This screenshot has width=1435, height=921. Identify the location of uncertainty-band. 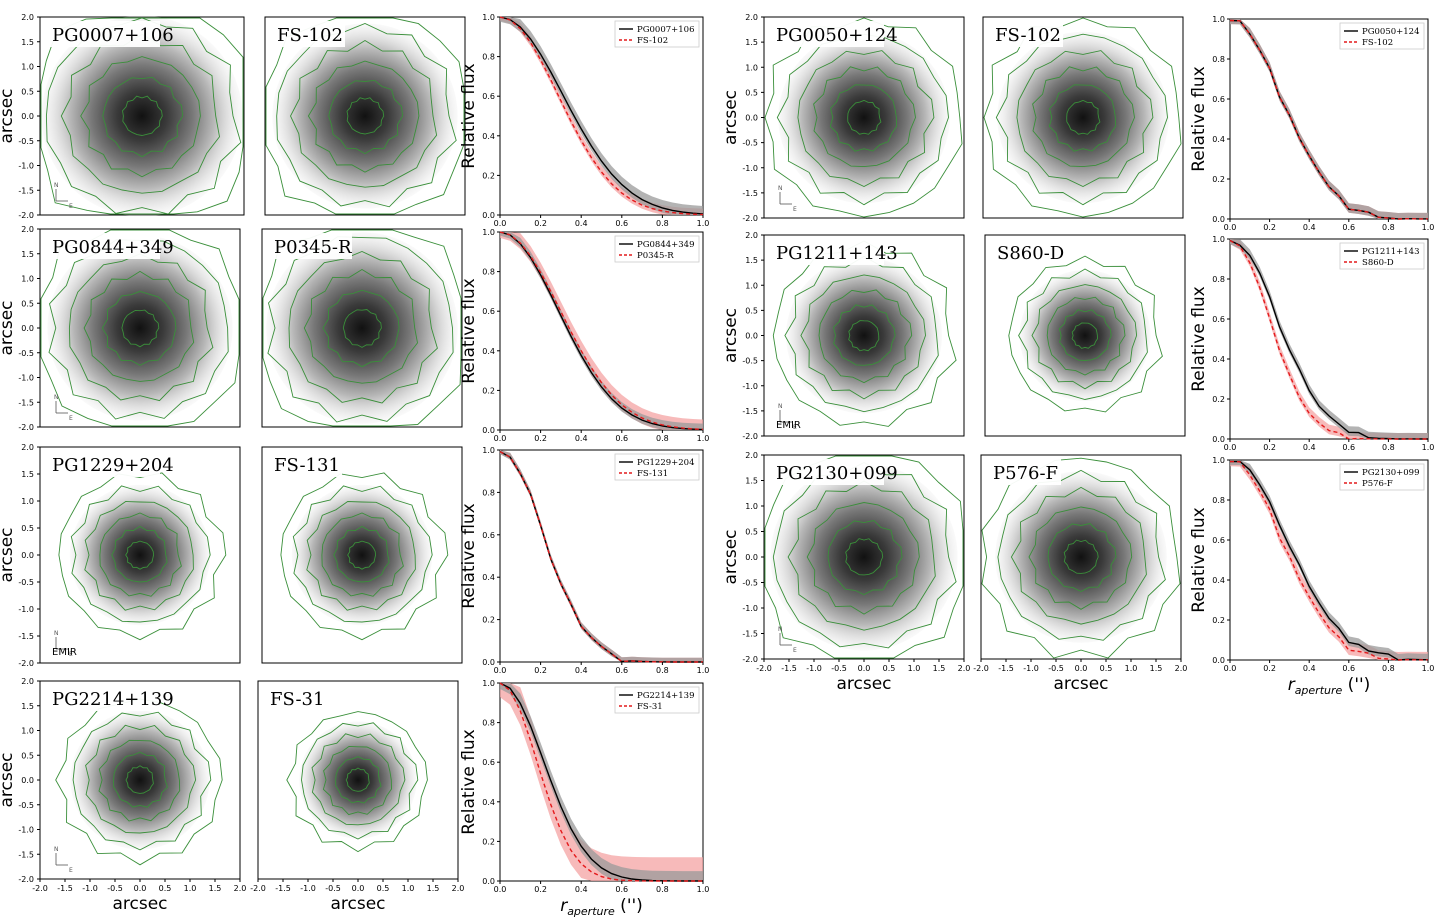
(601, 116).